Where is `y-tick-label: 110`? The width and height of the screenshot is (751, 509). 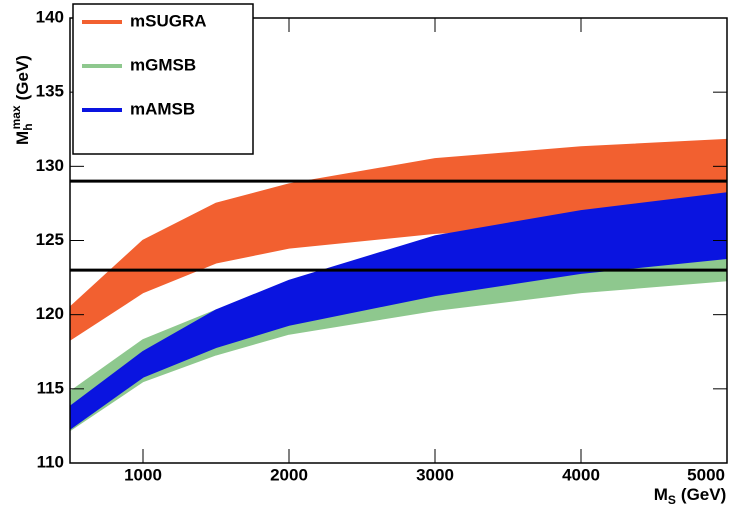 y-tick-label: 110 is located at coordinates (50, 461).